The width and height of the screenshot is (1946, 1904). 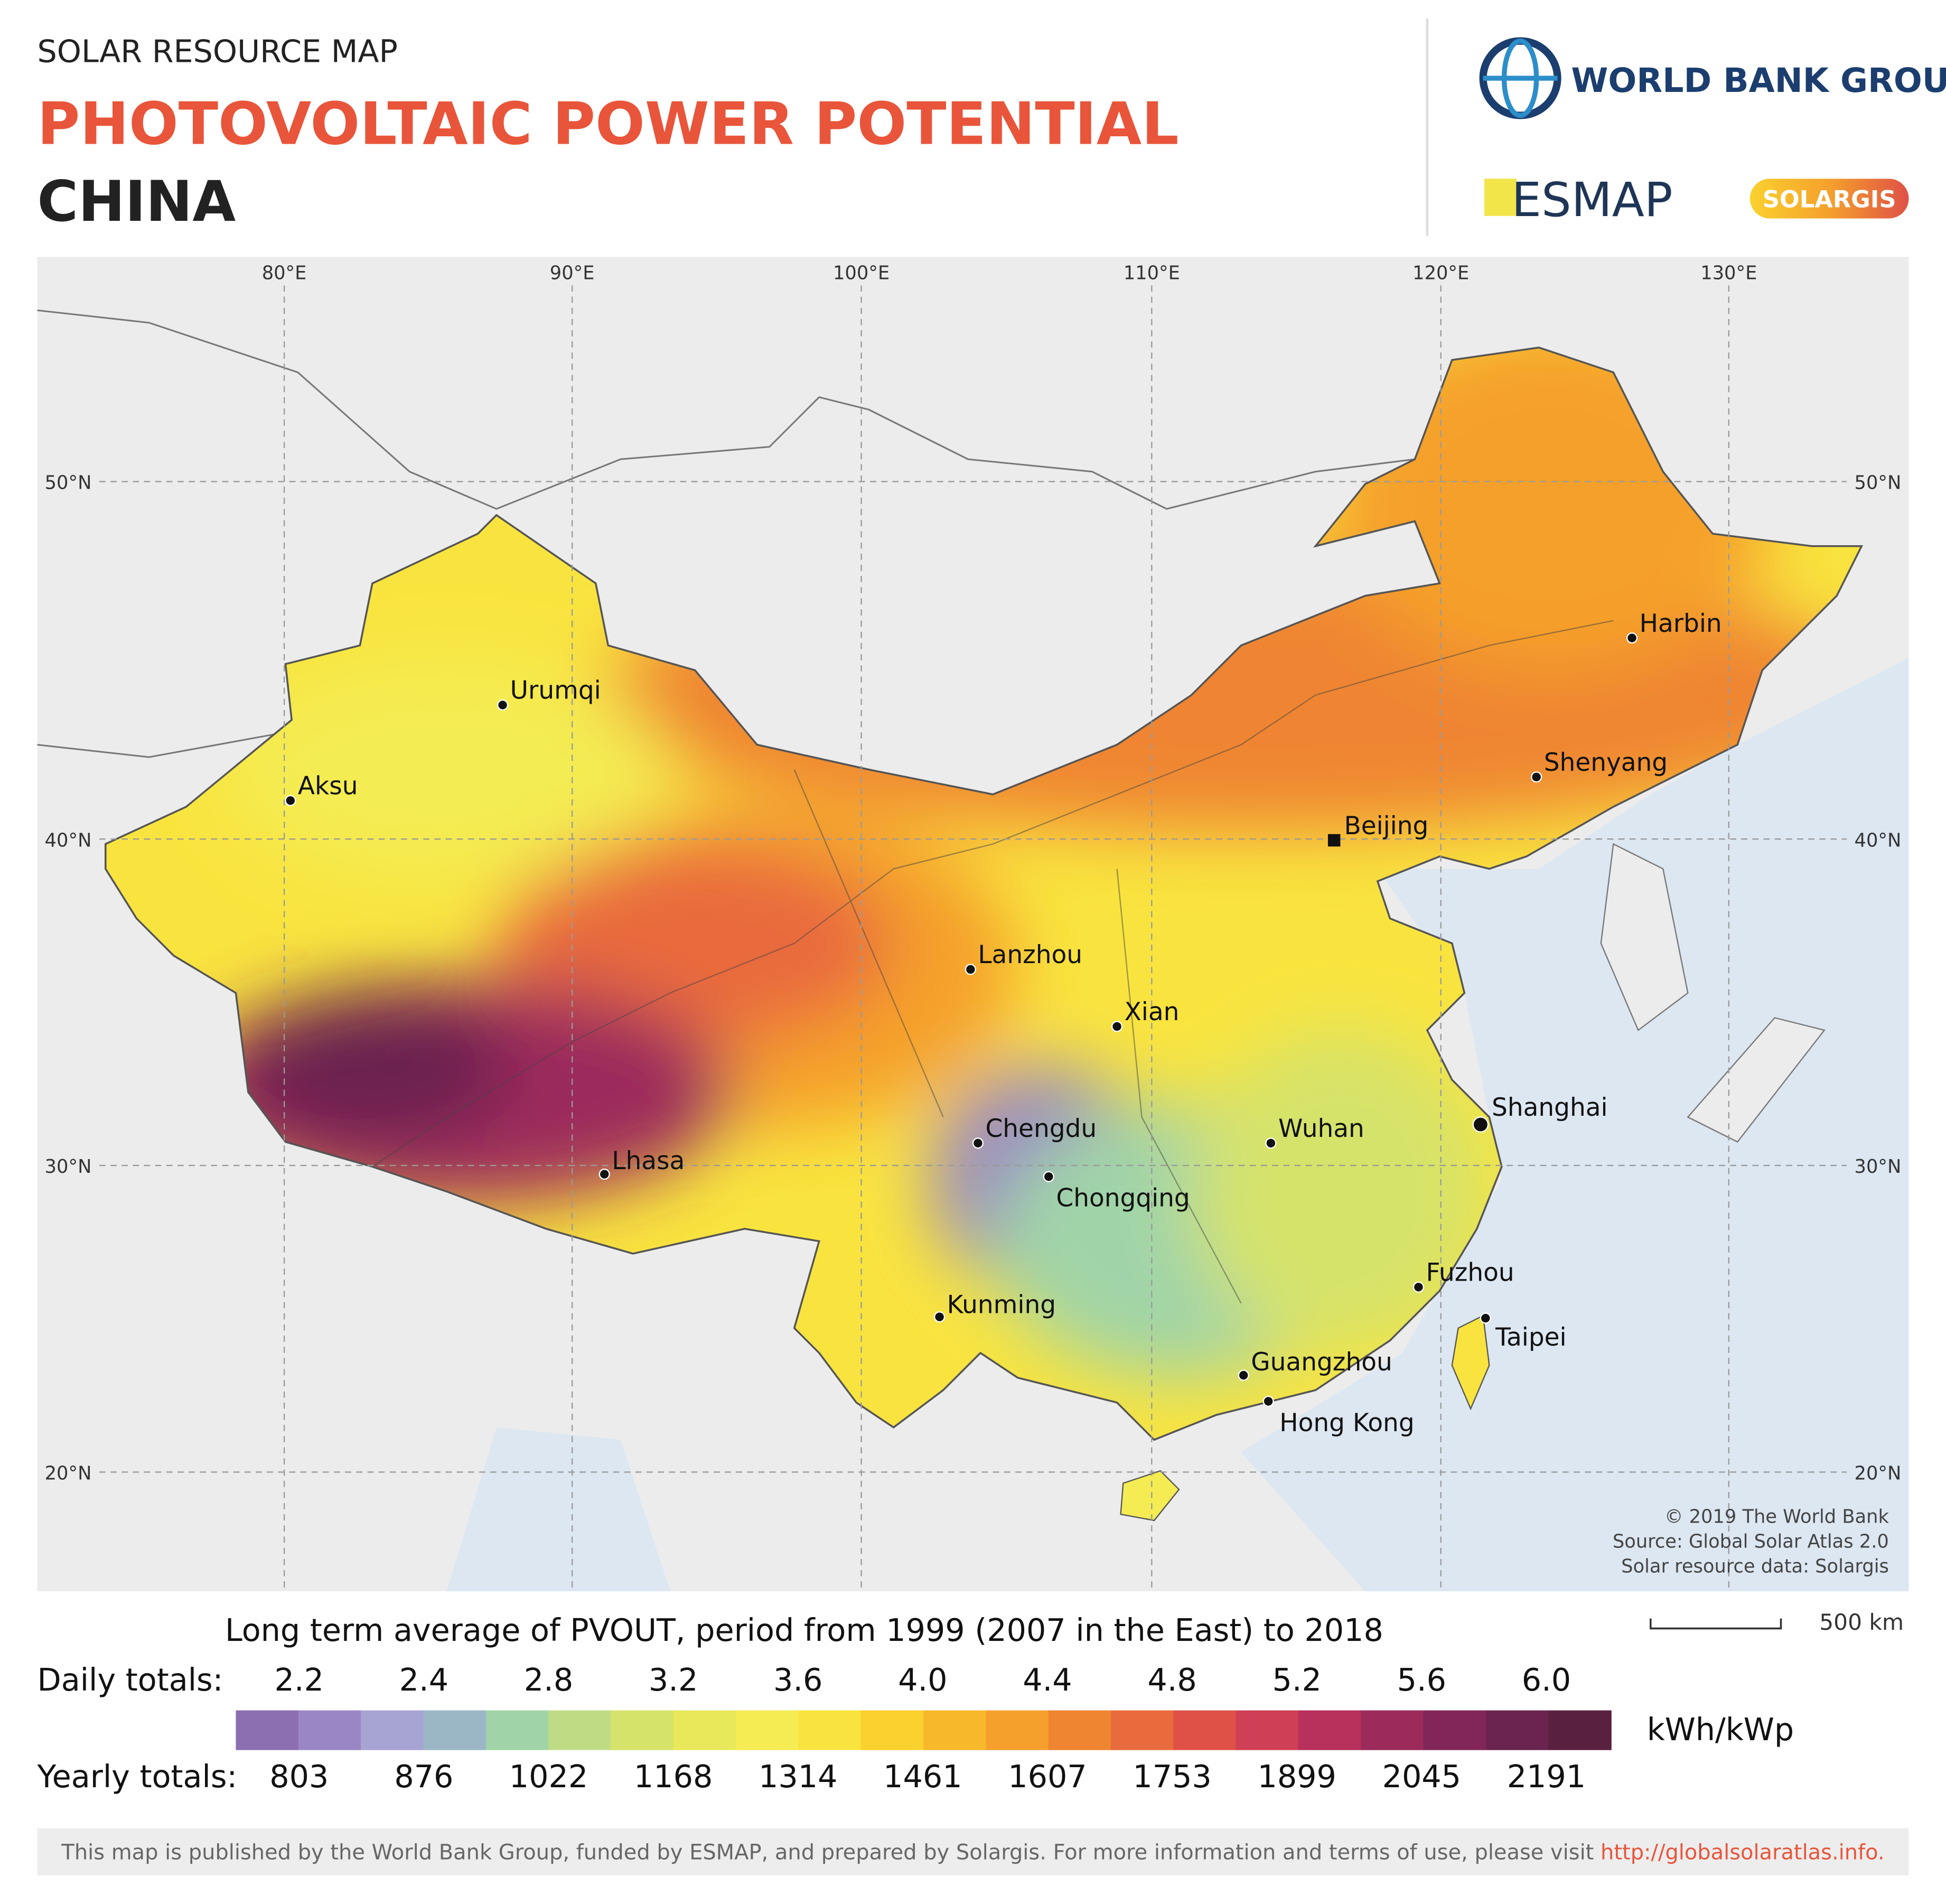 I want to click on daily-value: 4.0, so click(x=922, y=1680).